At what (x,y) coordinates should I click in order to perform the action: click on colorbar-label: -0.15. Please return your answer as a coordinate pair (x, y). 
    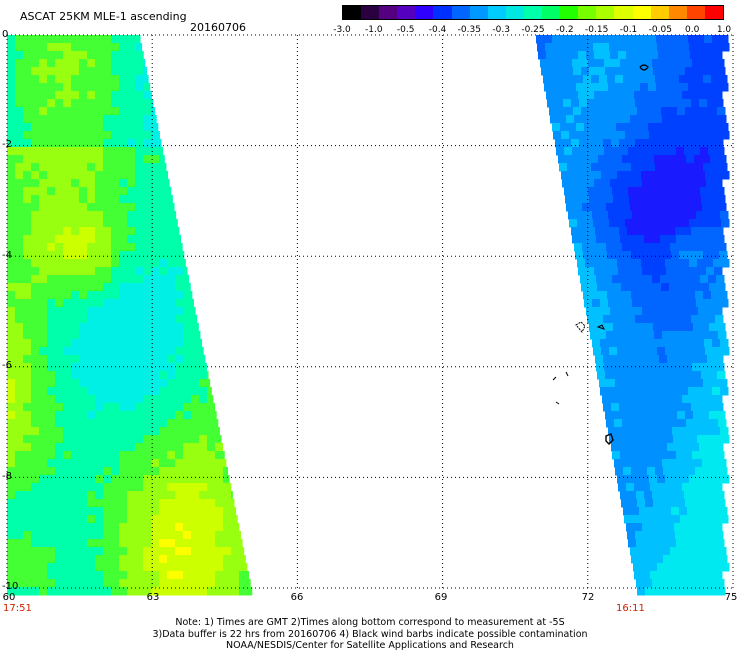
    Looking at the image, I should click on (597, 30).